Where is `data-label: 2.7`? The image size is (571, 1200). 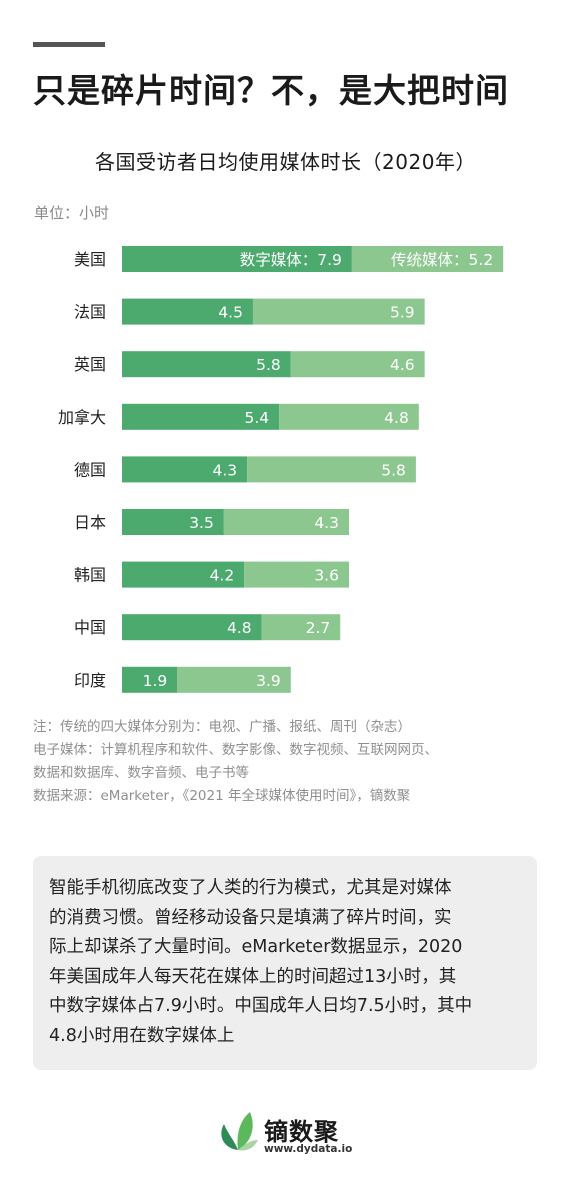
data-label: 2.7 is located at coordinates (318, 628).